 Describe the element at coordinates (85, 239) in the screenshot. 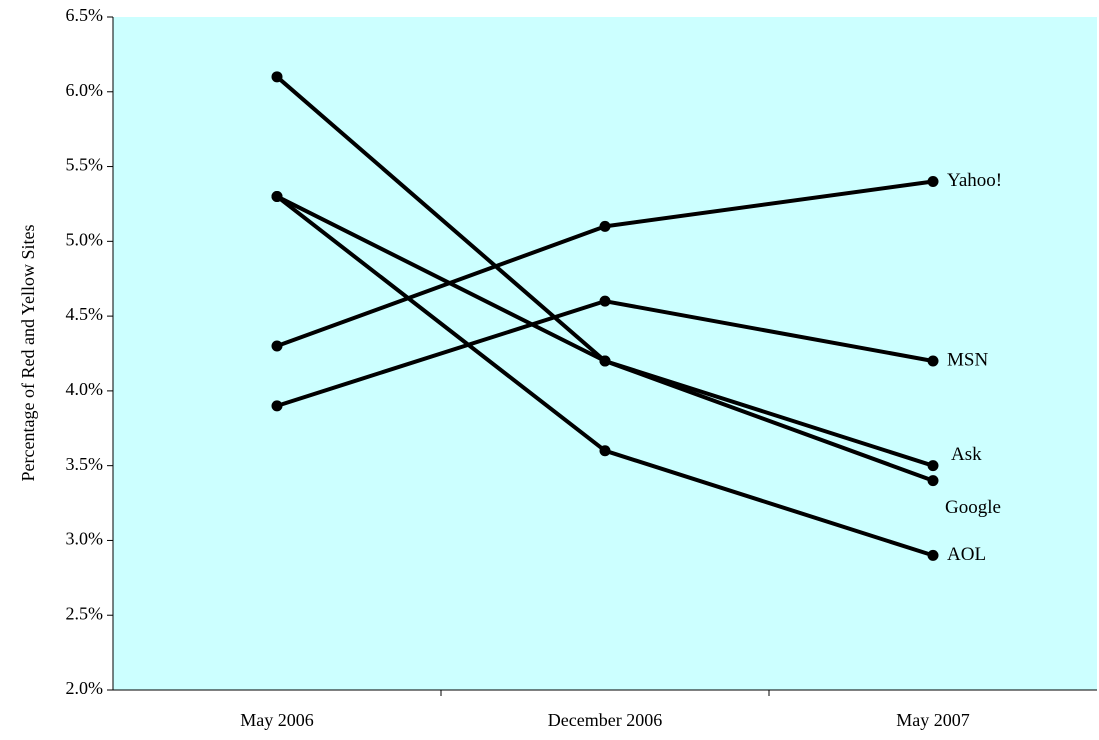

I see `y-tick-label: 5.0%` at that location.